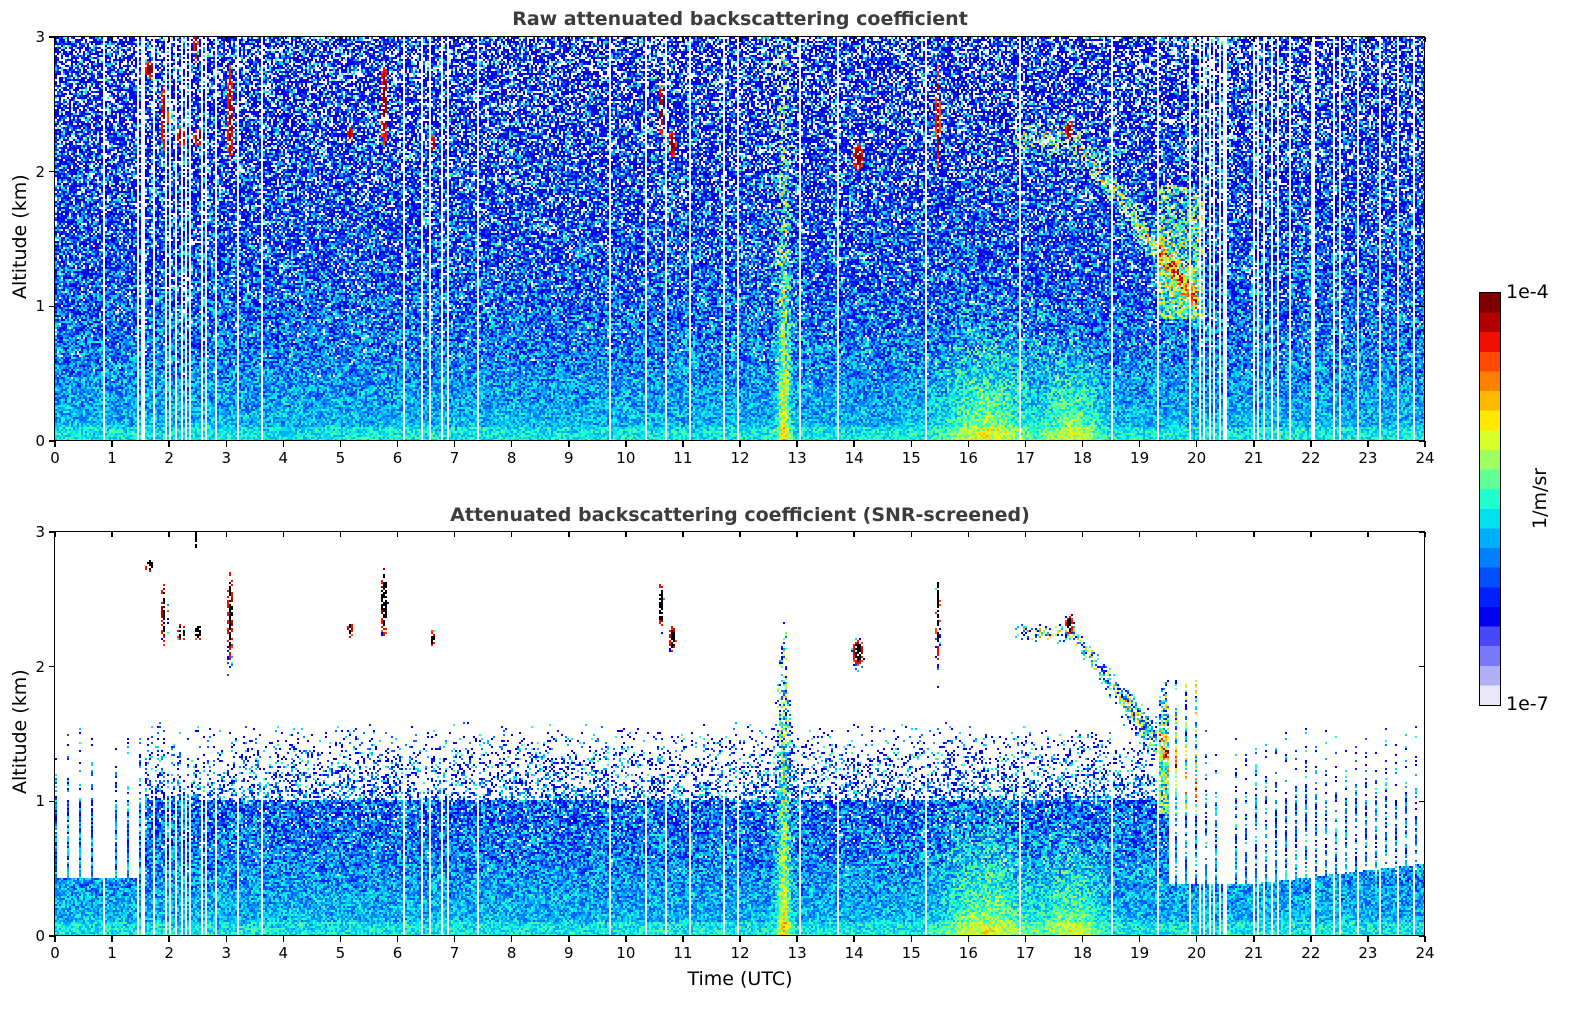 This screenshot has height=1020, width=1595. I want to click on x-tick-label: 16, so click(968, 953).